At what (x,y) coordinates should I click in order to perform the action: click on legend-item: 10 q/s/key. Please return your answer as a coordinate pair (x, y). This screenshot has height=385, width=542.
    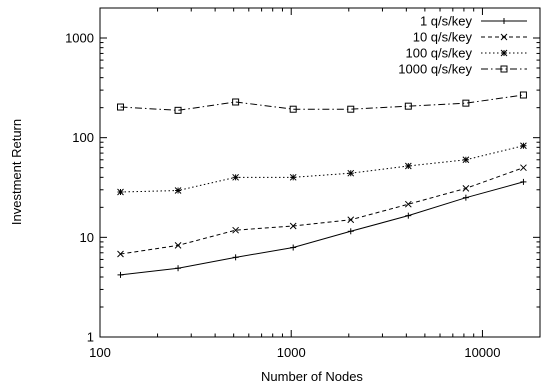
    Looking at the image, I should click on (470, 37).